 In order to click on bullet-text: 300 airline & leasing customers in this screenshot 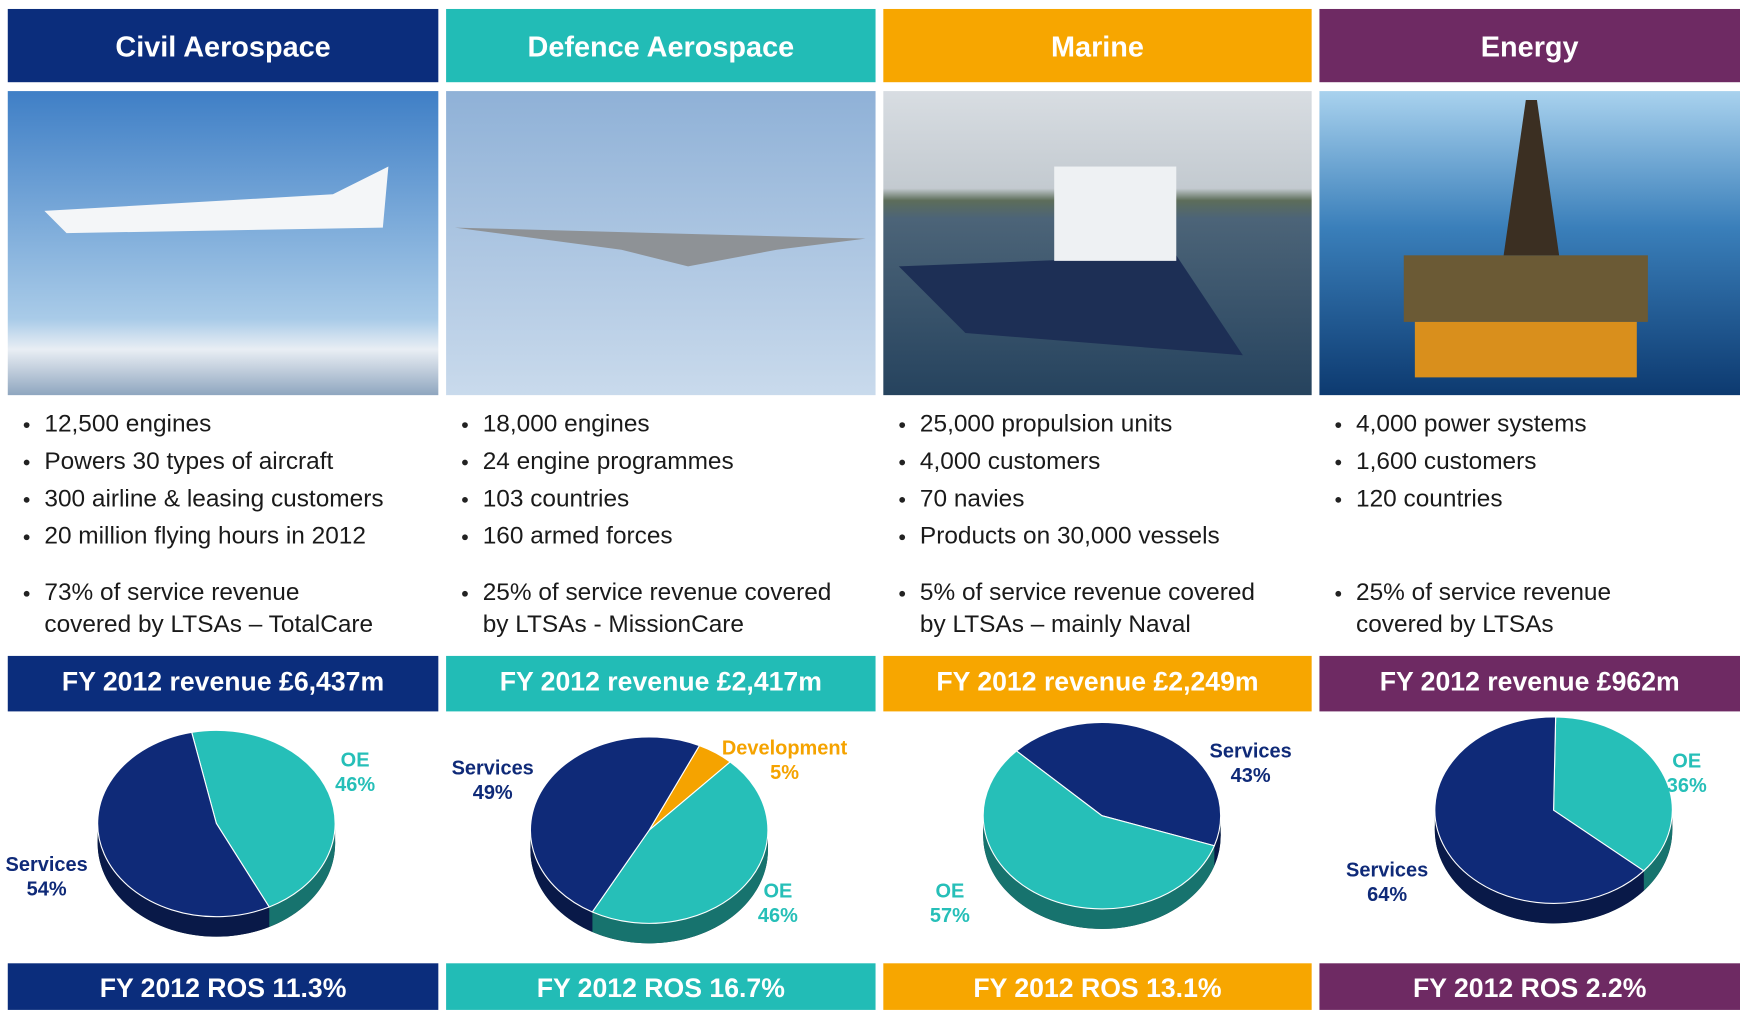, I will do `click(213, 498)`.